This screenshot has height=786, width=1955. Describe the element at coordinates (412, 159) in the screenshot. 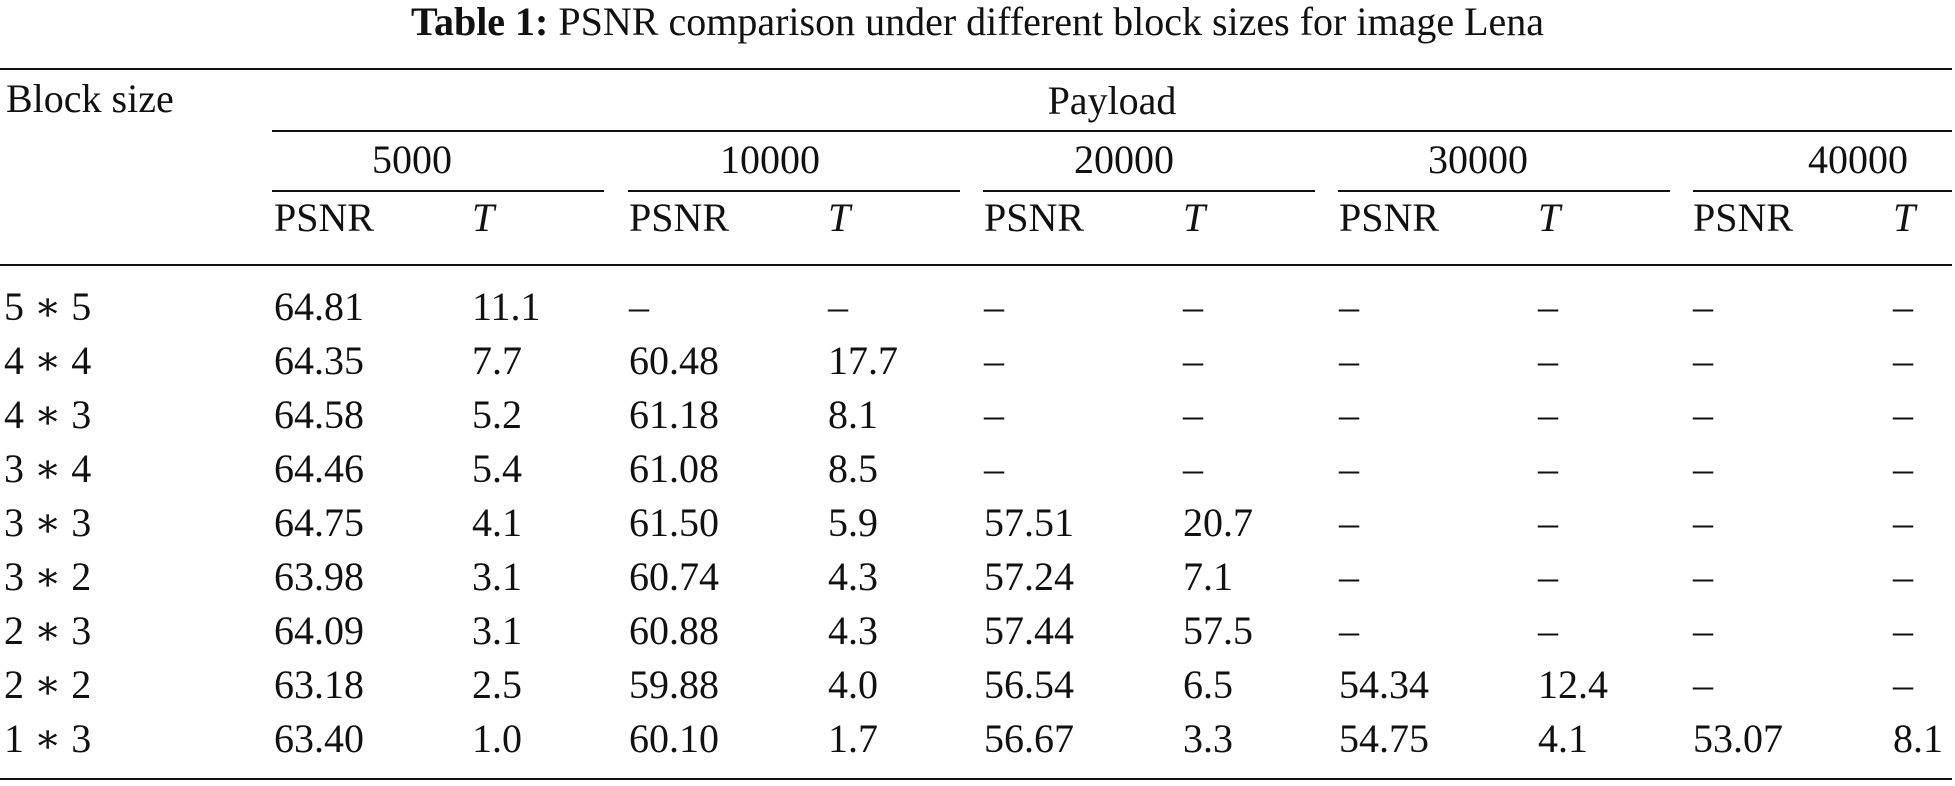

I see `payload-value-header: 5000` at that location.